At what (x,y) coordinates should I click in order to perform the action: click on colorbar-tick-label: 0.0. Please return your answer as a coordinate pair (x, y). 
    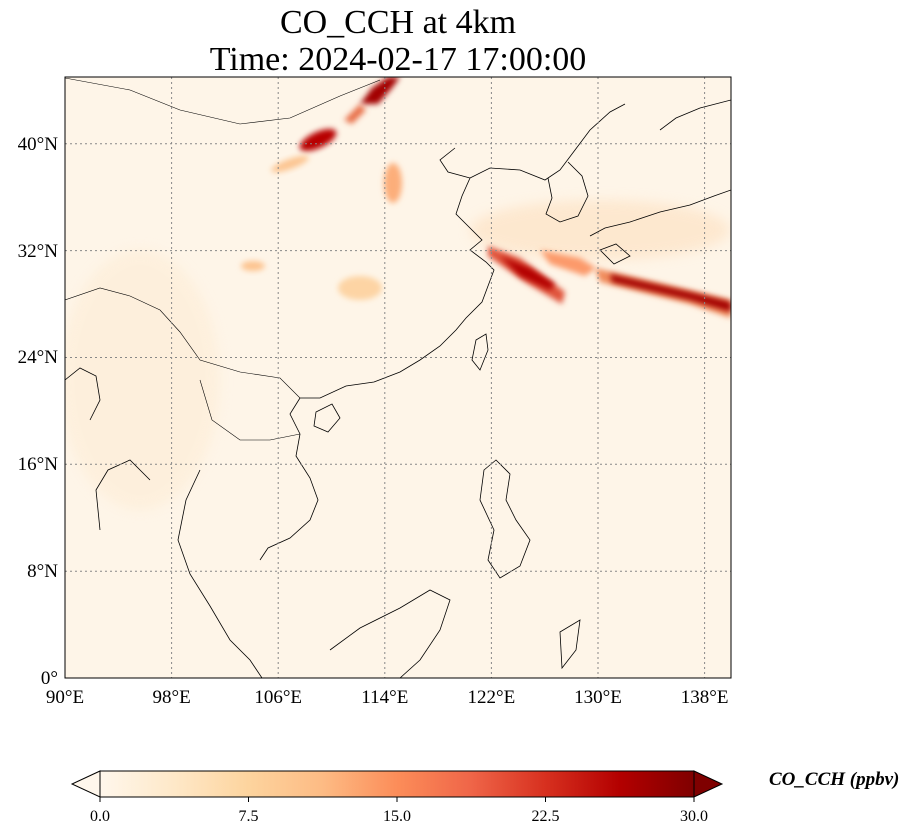
    Looking at the image, I should click on (100, 816).